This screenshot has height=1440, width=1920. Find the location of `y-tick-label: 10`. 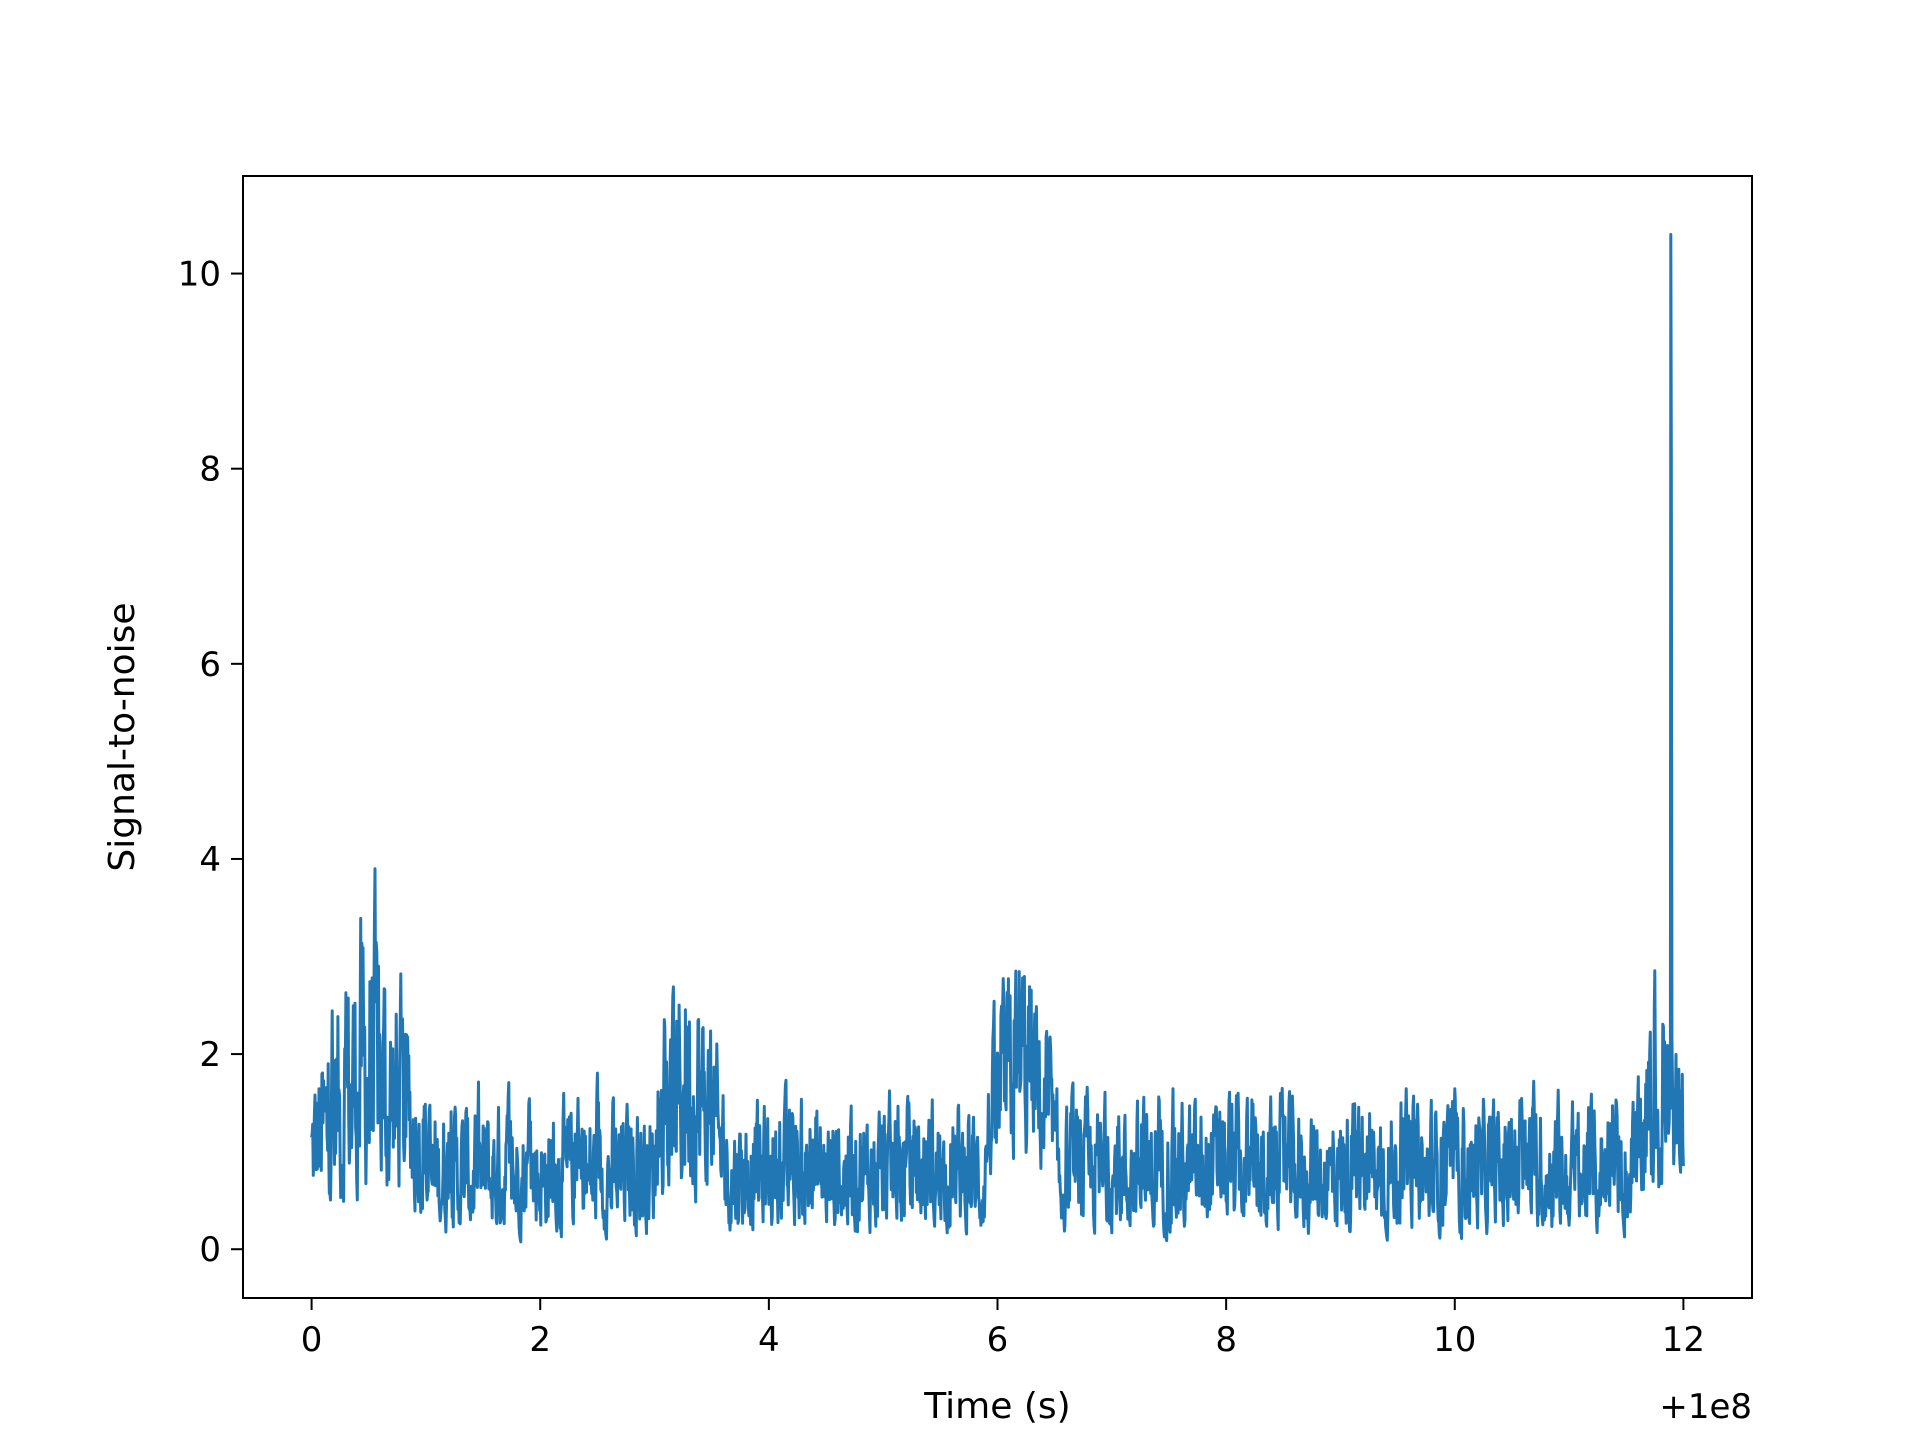

y-tick-label: 10 is located at coordinates (199, 275).